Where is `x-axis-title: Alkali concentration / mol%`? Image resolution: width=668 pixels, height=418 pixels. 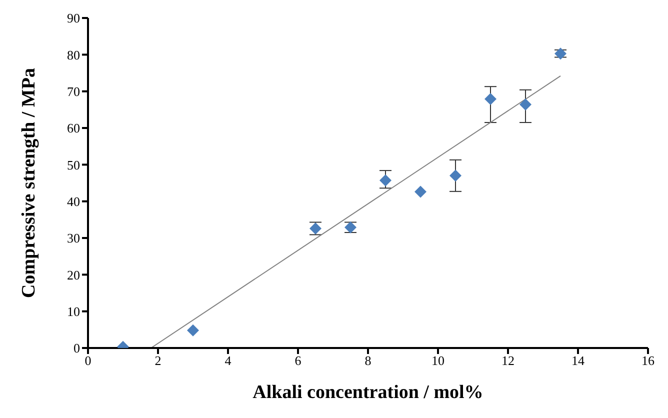 x-axis-title: Alkali concentration / mol% is located at coordinates (368, 392).